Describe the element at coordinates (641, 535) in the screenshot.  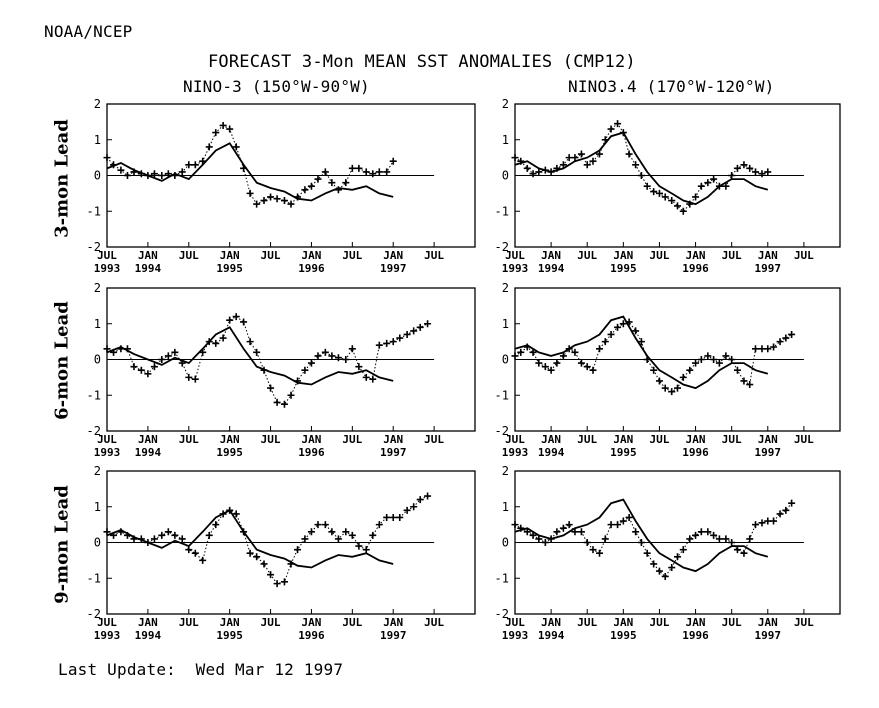
I see `panel5-observed-line` at that location.